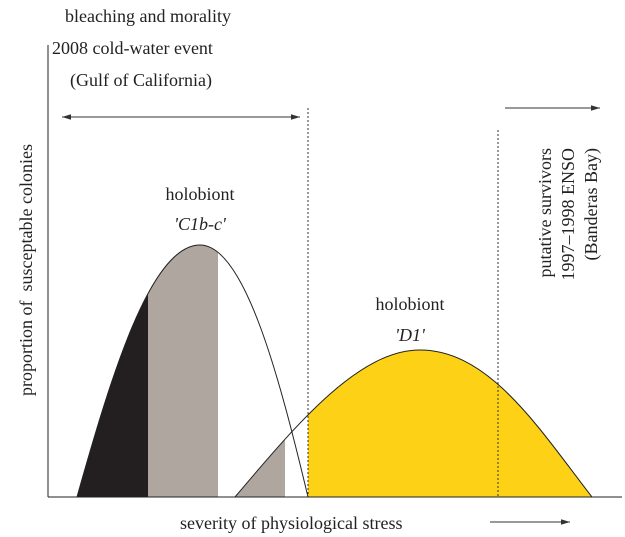  I want to click on header-line: (Gulf of California), so click(141, 80).